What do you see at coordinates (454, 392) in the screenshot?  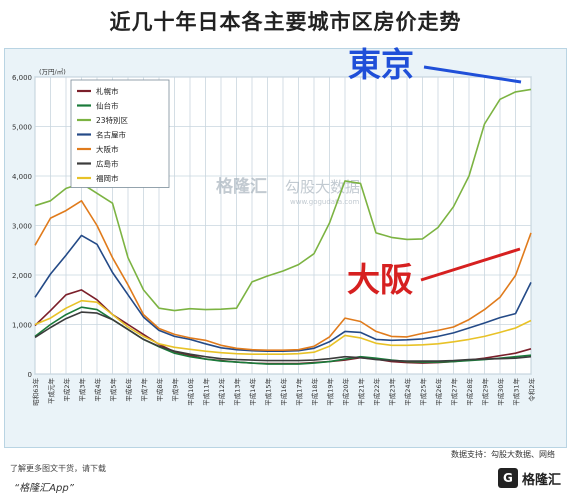 I see `x-tick-label: 平成27年` at bounding box center [454, 392].